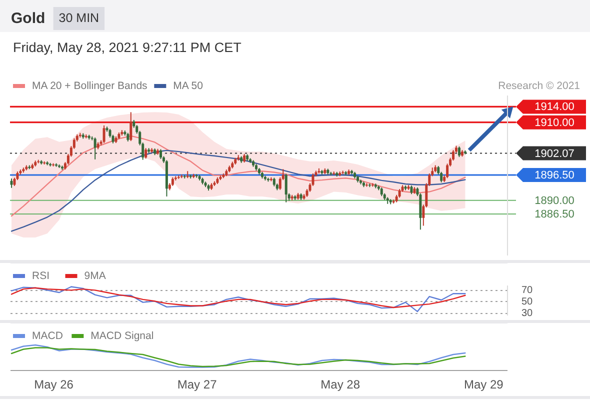  Describe the element at coordinates (95, 276) in the screenshot. I see `legend-label: 9MA` at that location.